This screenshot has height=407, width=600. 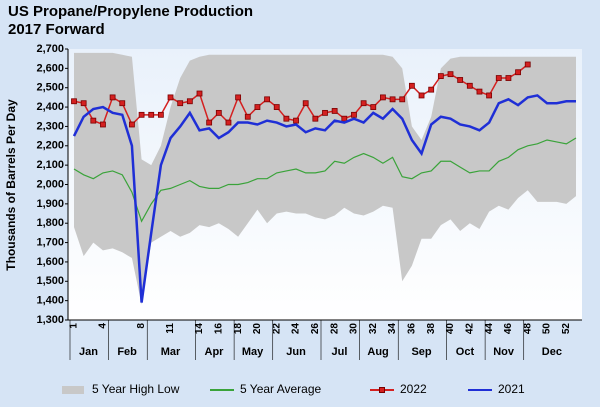 I want to click on x-tick-label: 28, so click(x=334, y=329).